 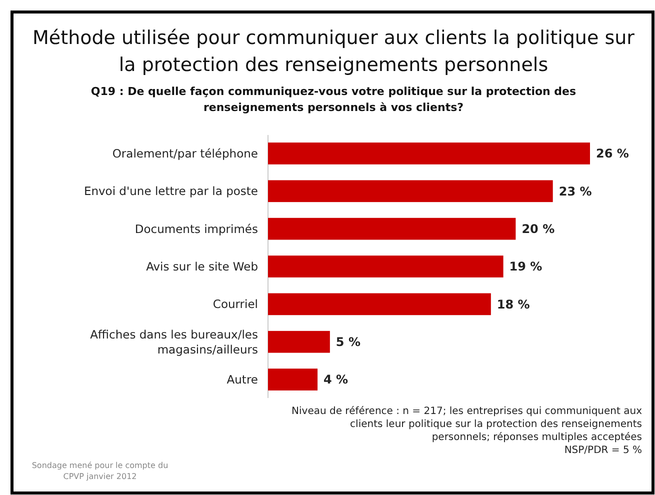 I want to click on text: NSP/PDR = 5 %, so click(x=603, y=450).